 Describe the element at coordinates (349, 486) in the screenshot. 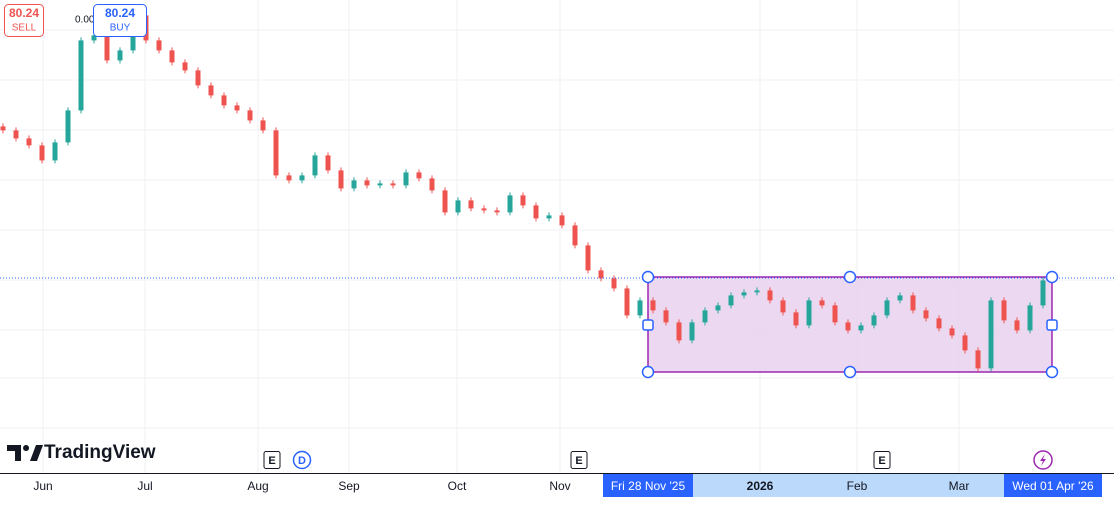

I see `time-label: Sep` at that location.